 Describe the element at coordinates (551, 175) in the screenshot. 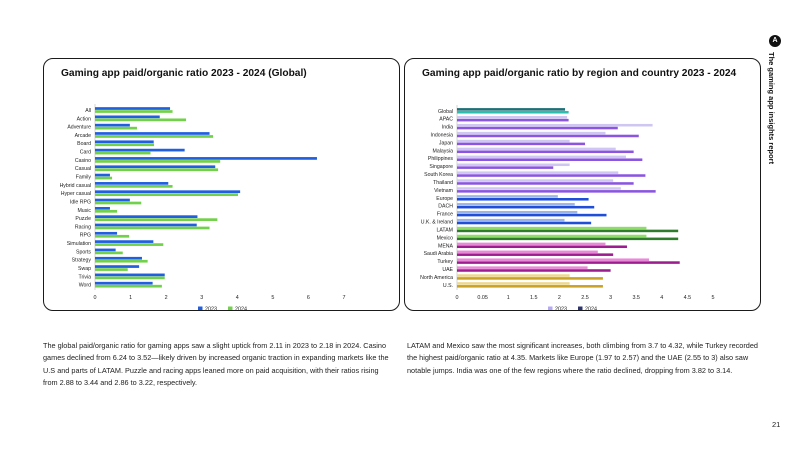

I see `bar-2024-south-korea` at that location.